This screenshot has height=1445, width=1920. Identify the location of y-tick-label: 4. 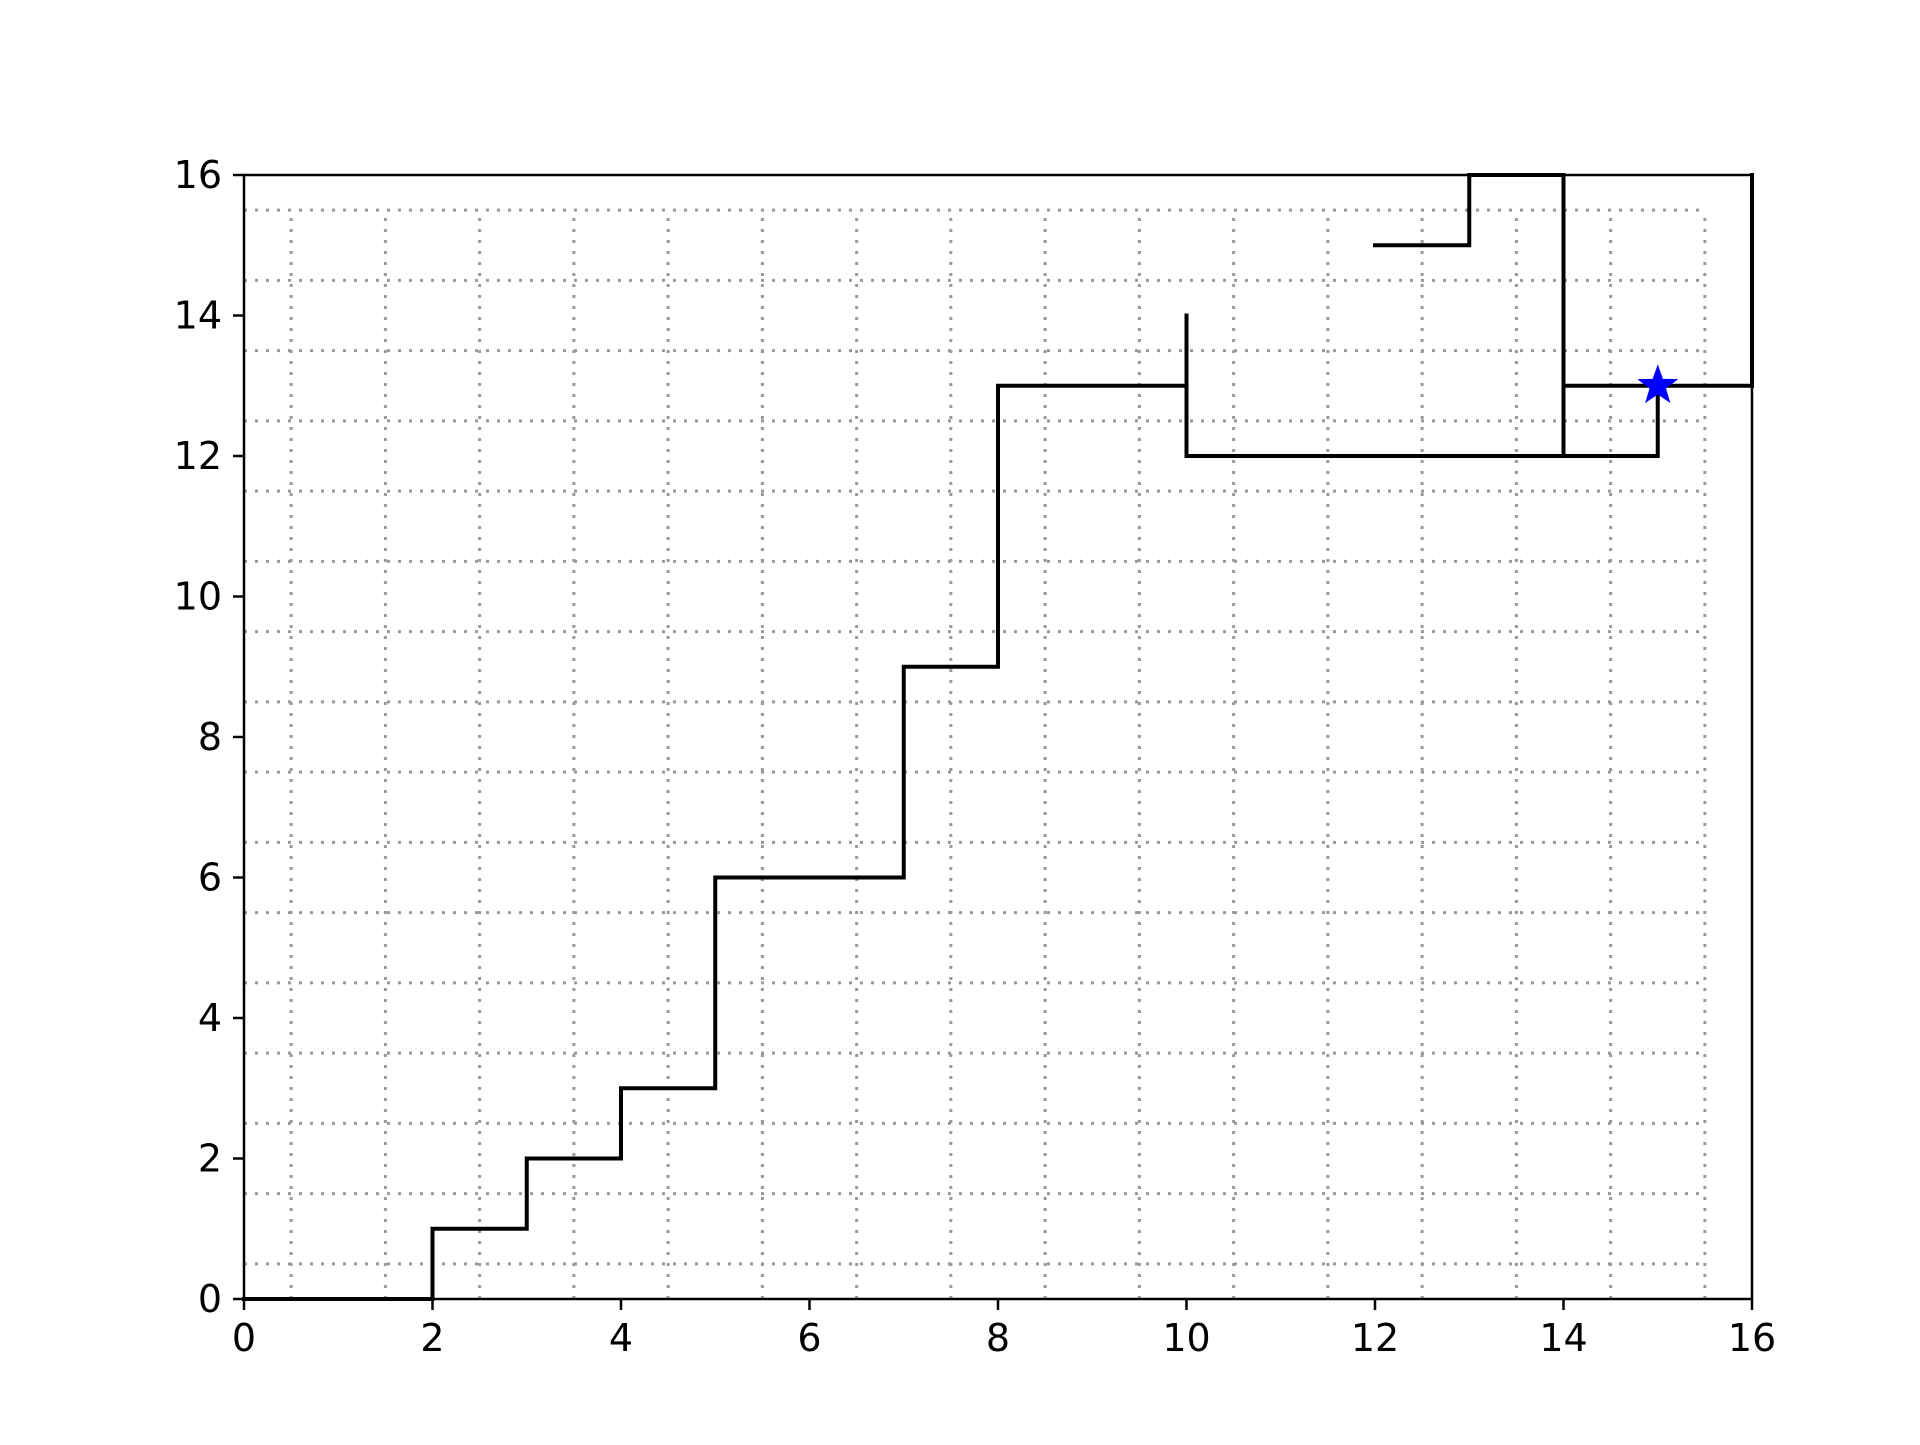
(210, 1018).